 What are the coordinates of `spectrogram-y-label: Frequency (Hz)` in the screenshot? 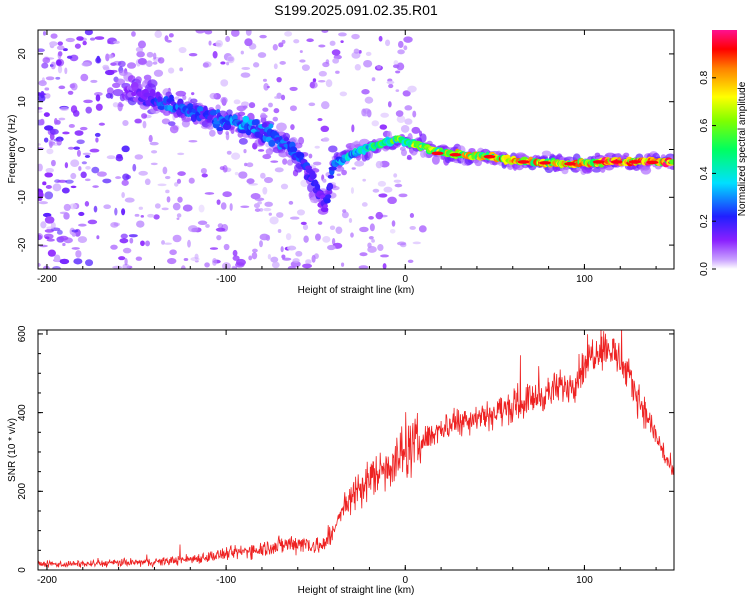 It's located at (12, 149).